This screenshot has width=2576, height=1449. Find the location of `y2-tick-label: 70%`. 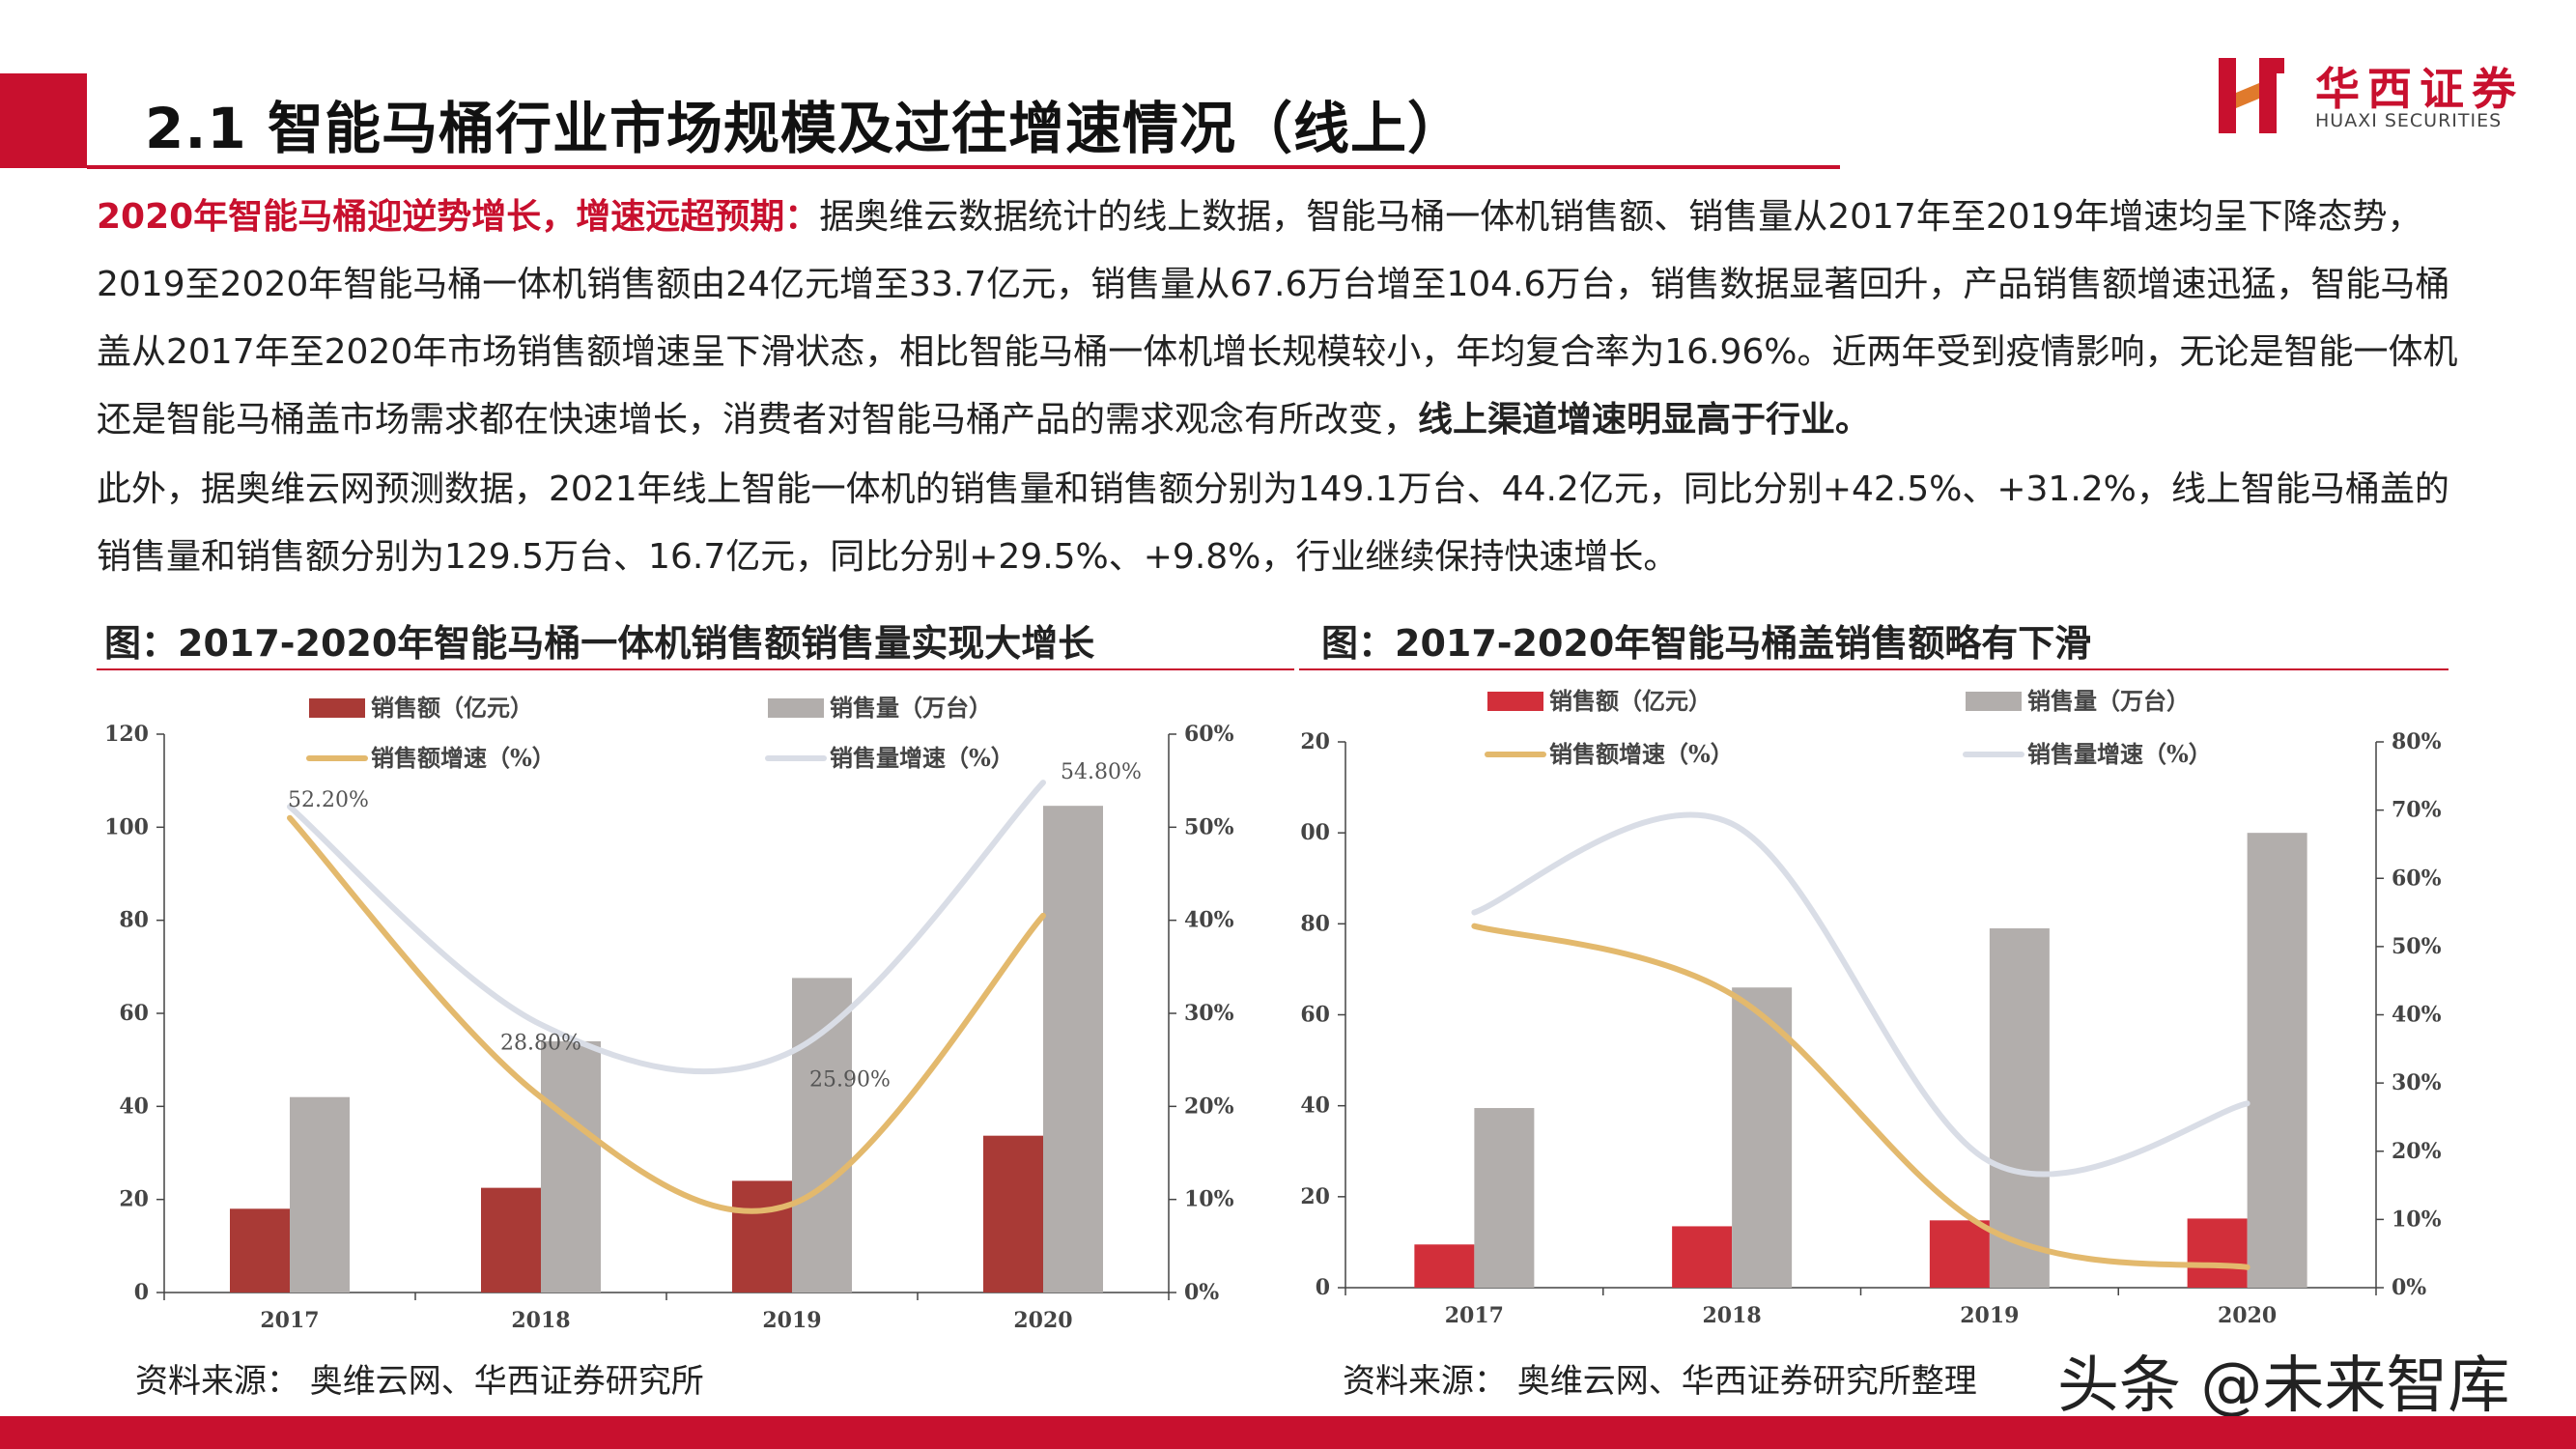

y2-tick-label: 70% is located at coordinates (2417, 810).